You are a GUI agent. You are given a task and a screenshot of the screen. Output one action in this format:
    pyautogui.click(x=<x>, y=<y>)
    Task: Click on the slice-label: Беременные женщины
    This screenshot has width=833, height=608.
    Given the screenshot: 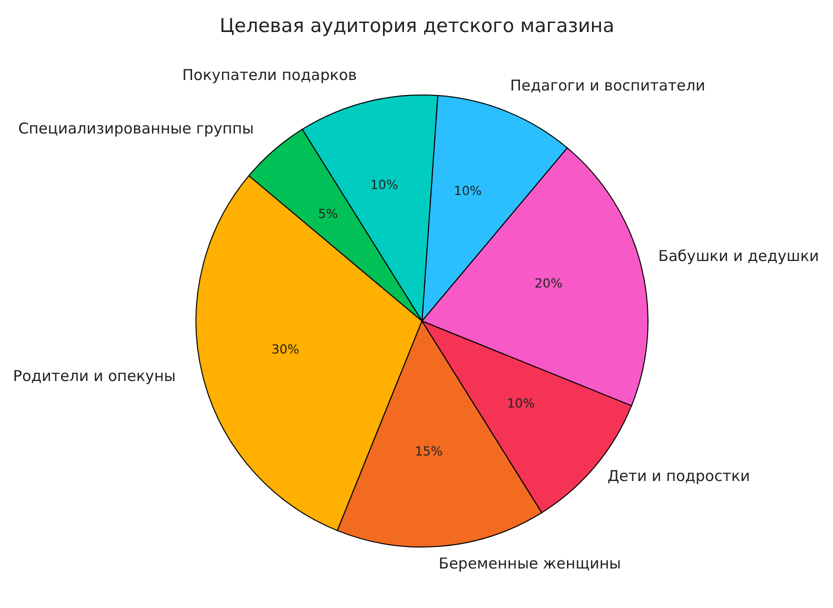 What is the action you would take?
    pyautogui.click(x=530, y=563)
    